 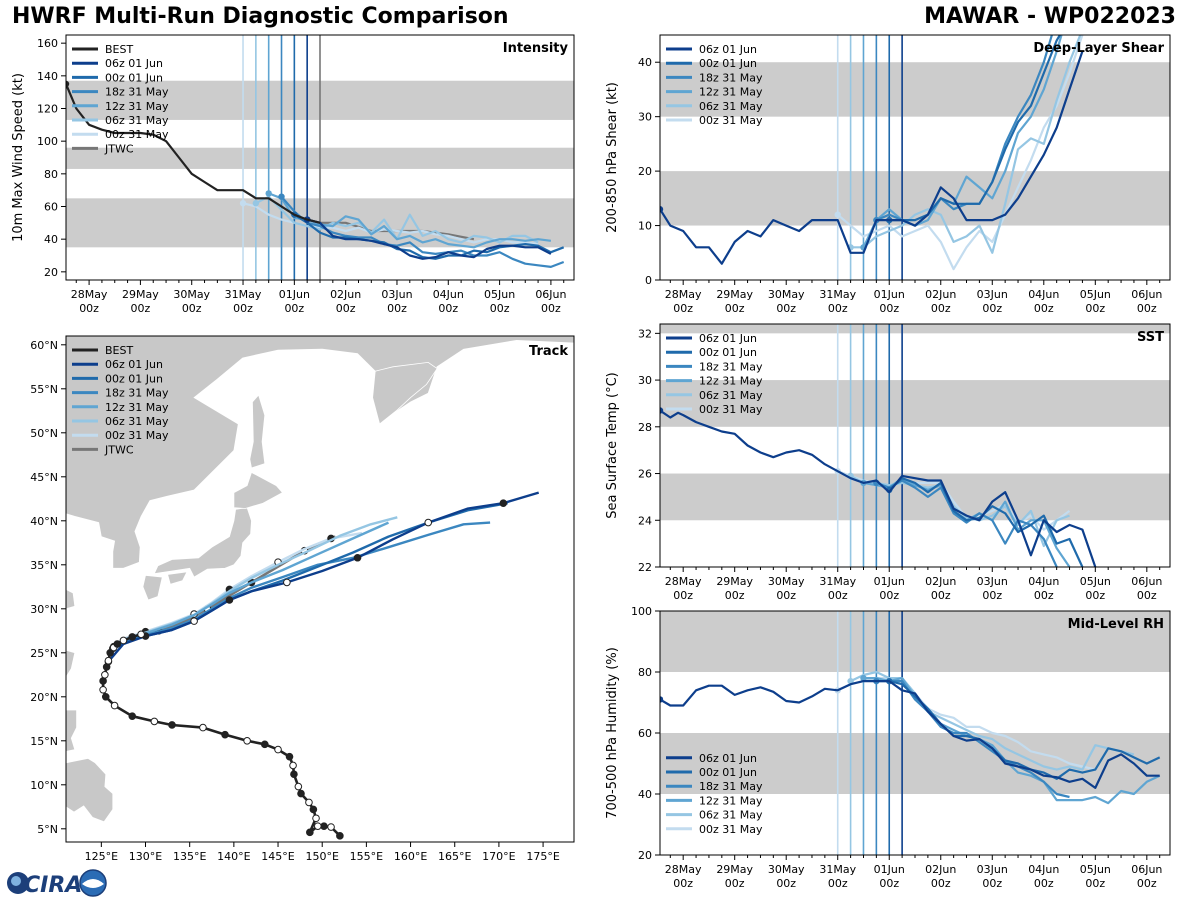 I want to click on panel-title: Track, so click(x=548, y=351).